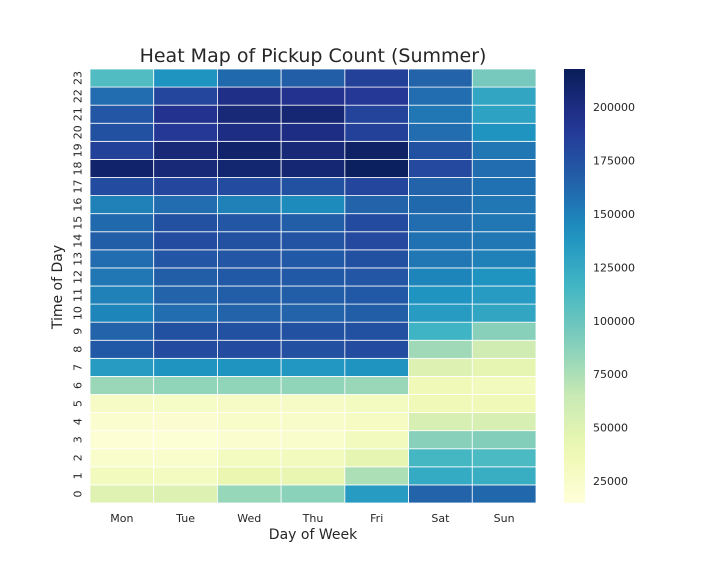  What do you see at coordinates (78, 223) in the screenshot?
I see `y-tick-label: 15` at bounding box center [78, 223].